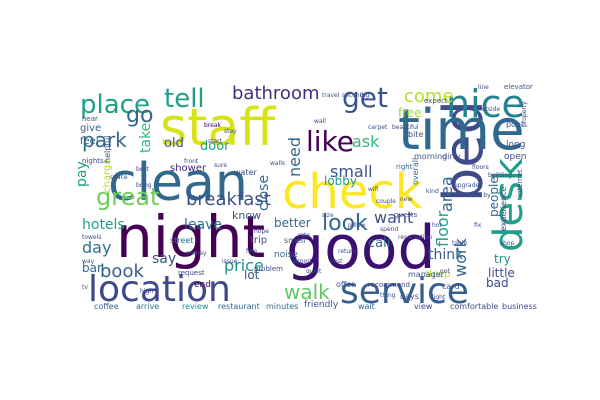  What do you see at coordinates (203, 225) in the screenshot?
I see `word-leave: leave` at bounding box center [203, 225].